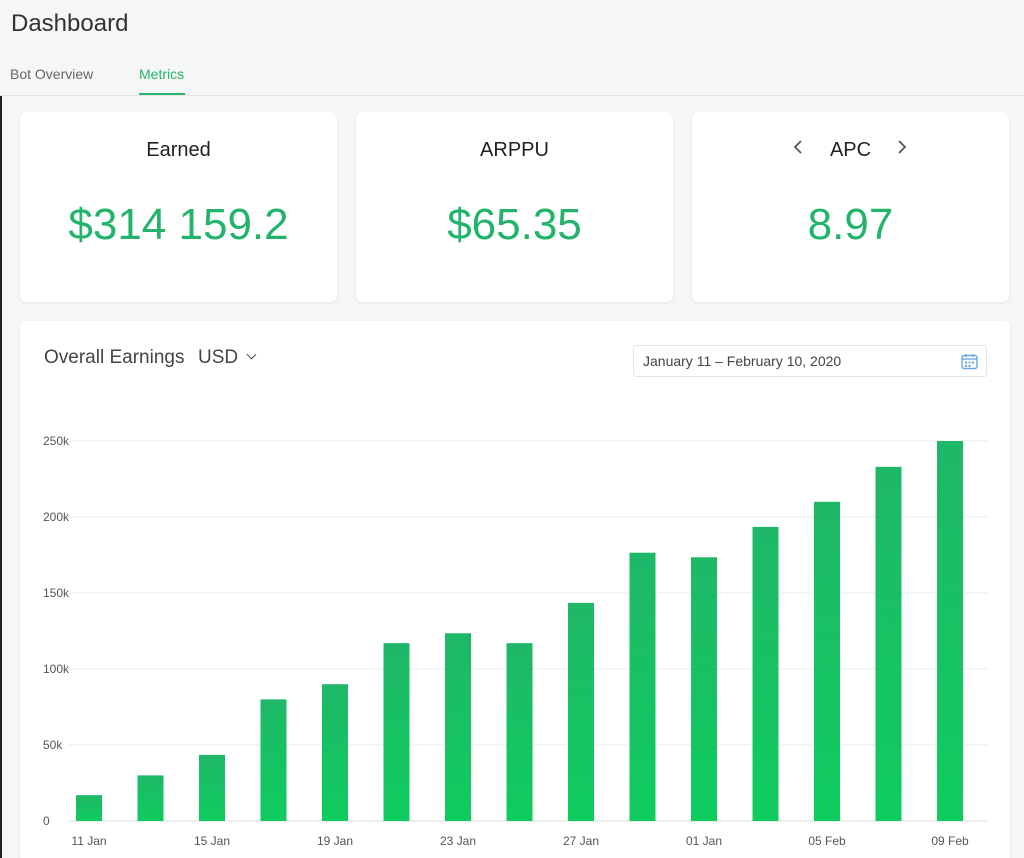 The height and width of the screenshot is (858, 1024). Describe the element at coordinates (178, 224) in the screenshot. I see `earned-value: $314 159.2` at that location.